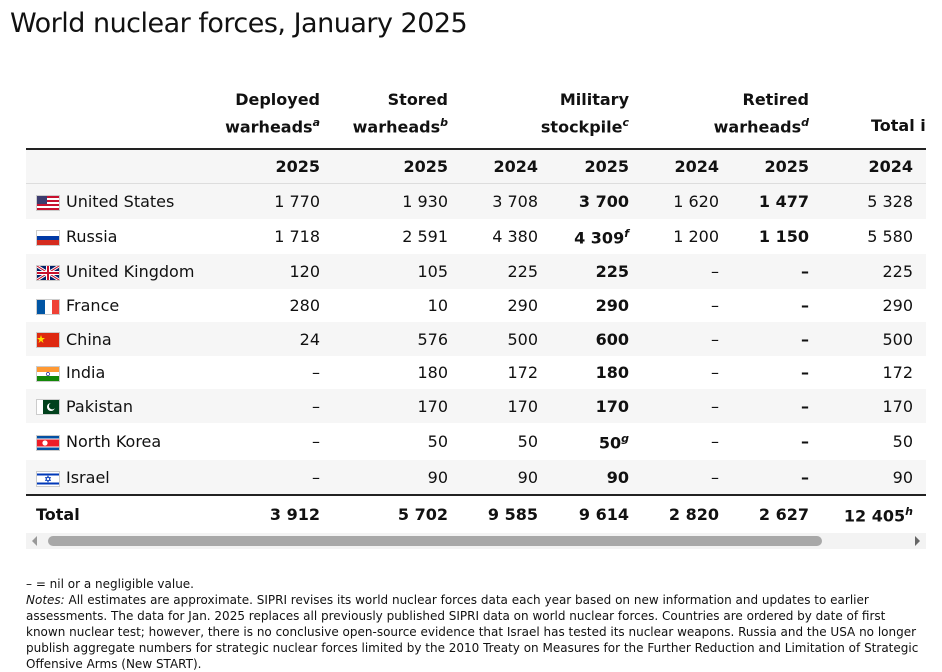 Image resolution: width=942 pixels, height=672 pixels. Describe the element at coordinates (603, 201) in the screenshot. I see `cell-value: 3 700` at that location.